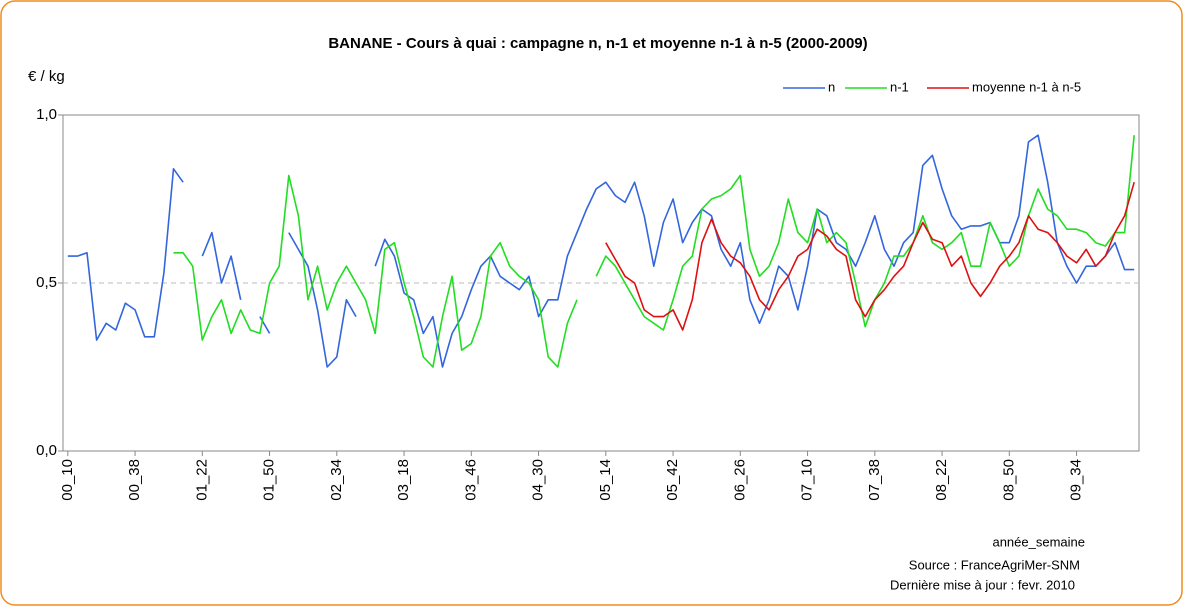 This screenshot has width=1184, height=607. Describe the element at coordinates (403, 480) in the screenshot. I see `x-tick-label: 03_18` at that location.